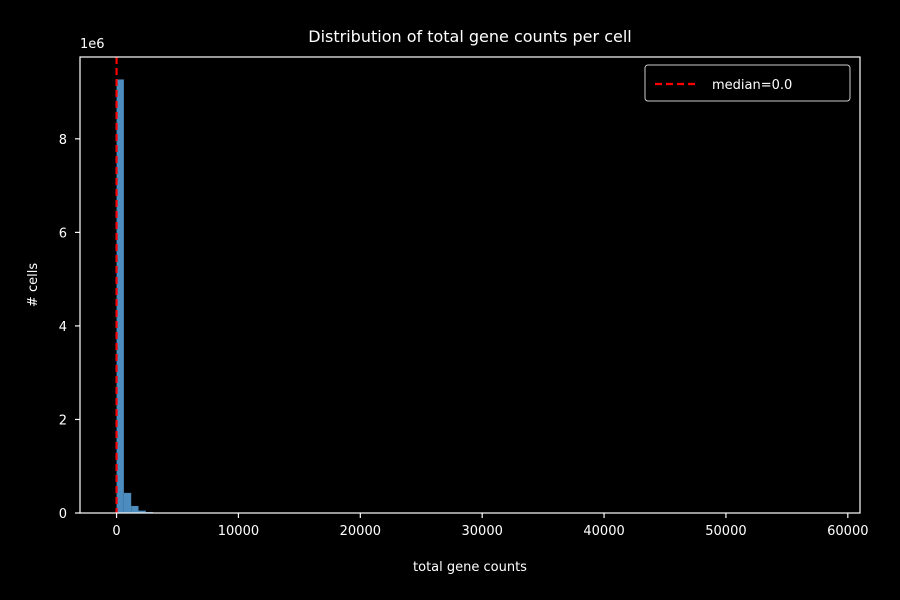  I want to click on y-tick-label: 6, so click(63, 233).